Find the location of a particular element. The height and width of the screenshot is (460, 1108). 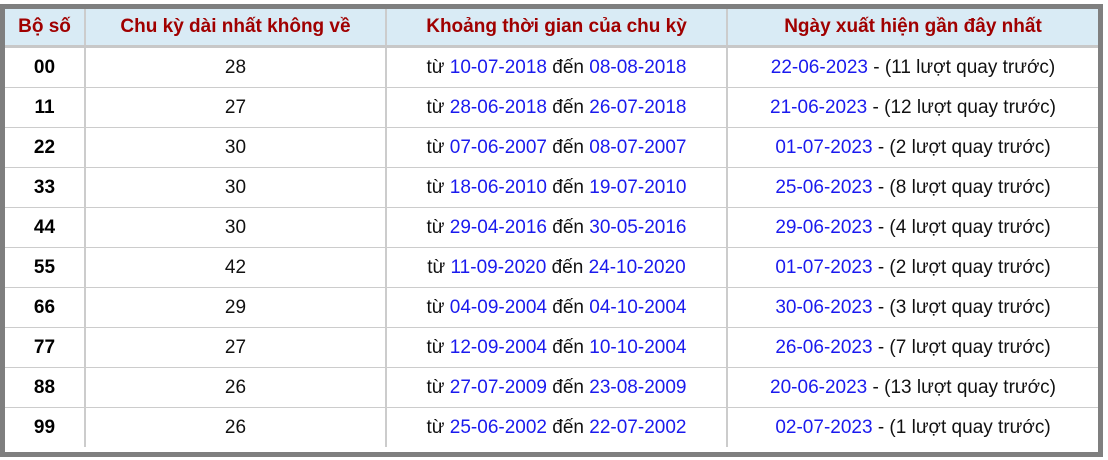

header-last-seen: Ngày xuất hiện gần đây nhất is located at coordinates (912, 28).